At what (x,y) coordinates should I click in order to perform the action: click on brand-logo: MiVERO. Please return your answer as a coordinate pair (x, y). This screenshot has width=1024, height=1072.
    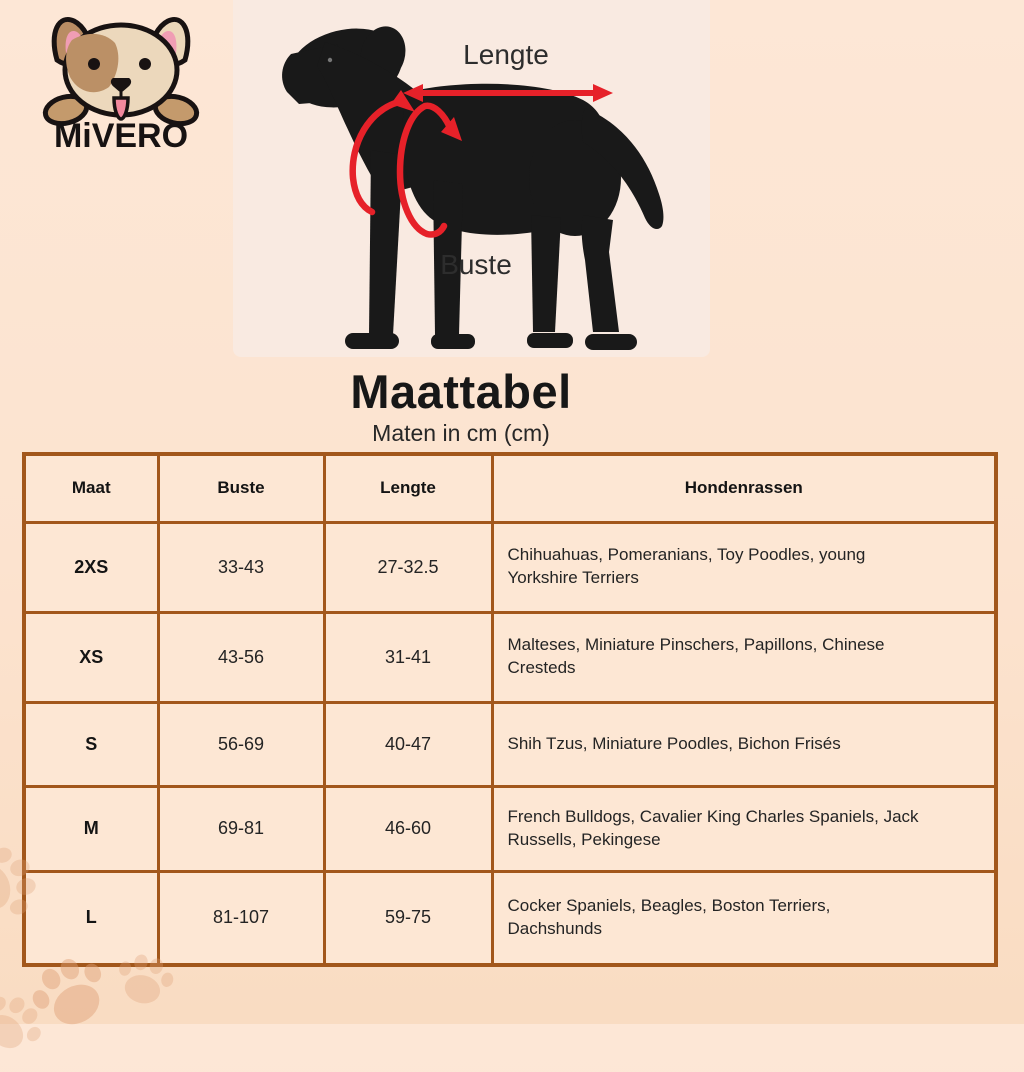
    Looking at the image, I should click on (121, 81).